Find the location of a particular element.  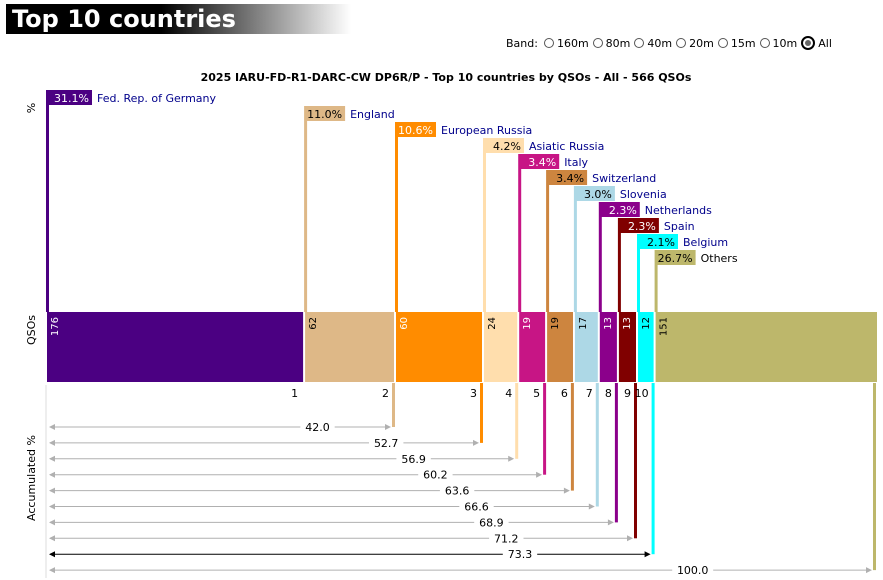

qso-count-label: 176 is located at coordinates (55, 326).